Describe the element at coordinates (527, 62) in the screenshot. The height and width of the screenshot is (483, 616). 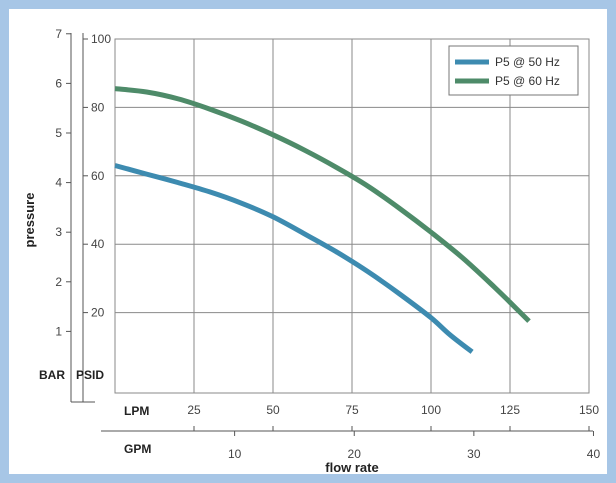
I see `legend-label-50hz: P5 @ 50 Hz` at that location.